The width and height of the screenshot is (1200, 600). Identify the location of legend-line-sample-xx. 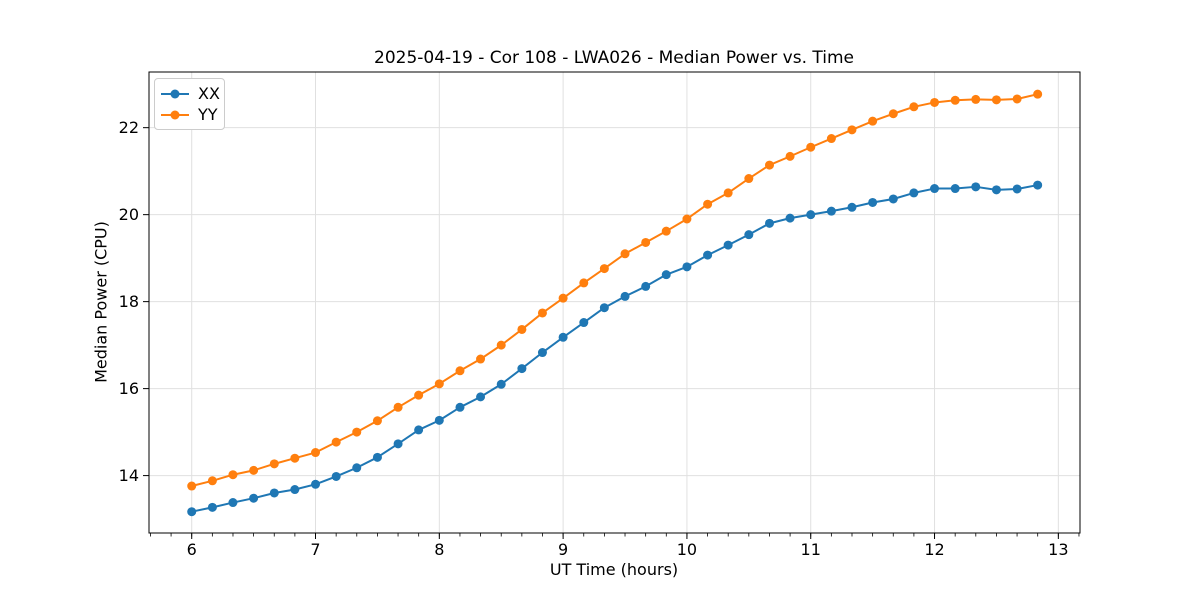
(175, 93).